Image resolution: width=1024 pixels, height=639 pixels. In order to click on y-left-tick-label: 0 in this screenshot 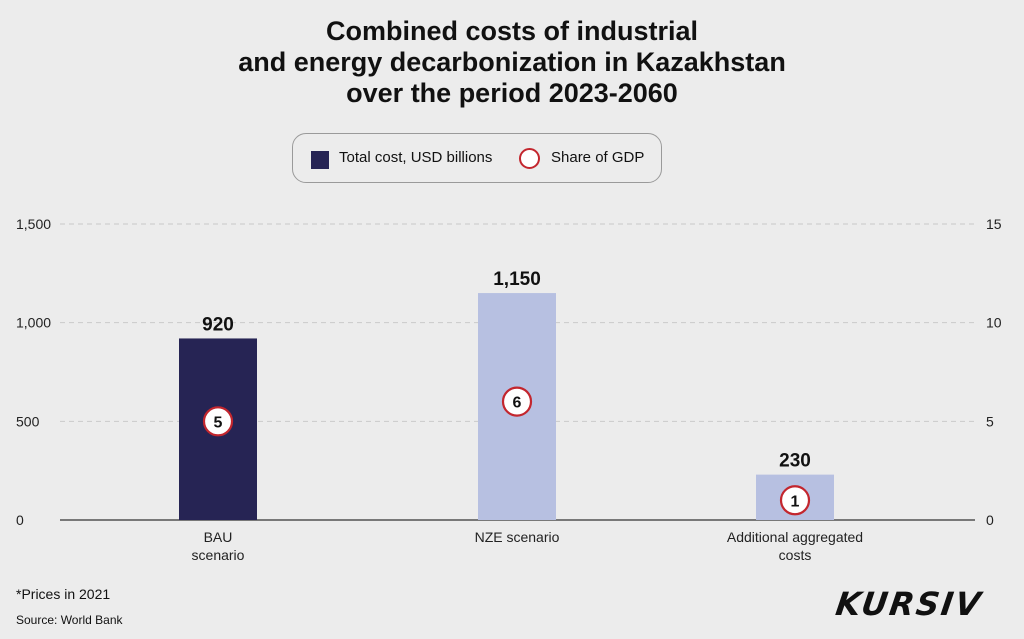, I will do `click(20, 520)`.